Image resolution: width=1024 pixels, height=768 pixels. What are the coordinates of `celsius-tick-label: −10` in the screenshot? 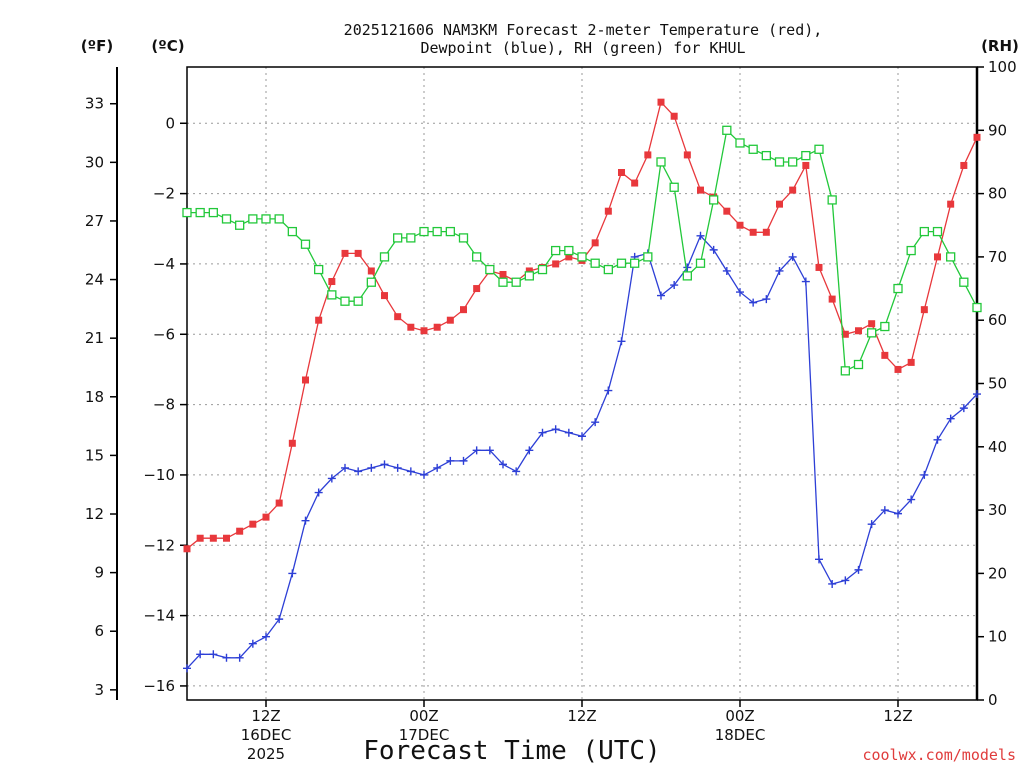 It's located at (159, 475).